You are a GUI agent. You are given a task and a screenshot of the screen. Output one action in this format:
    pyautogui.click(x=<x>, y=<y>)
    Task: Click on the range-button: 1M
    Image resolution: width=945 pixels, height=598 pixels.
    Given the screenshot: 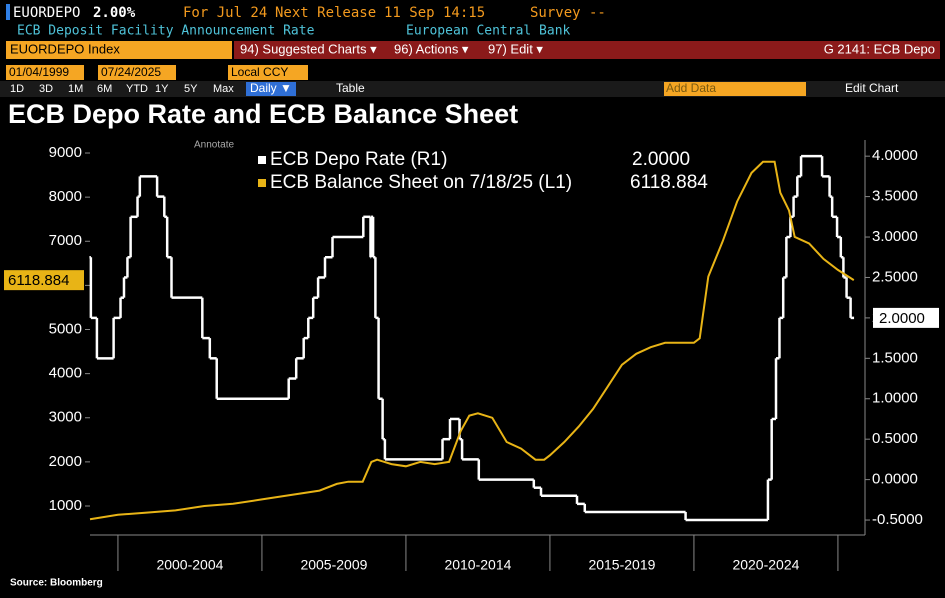 What is the action you would take?
    pyautogui.click(x=75, y=89)
    